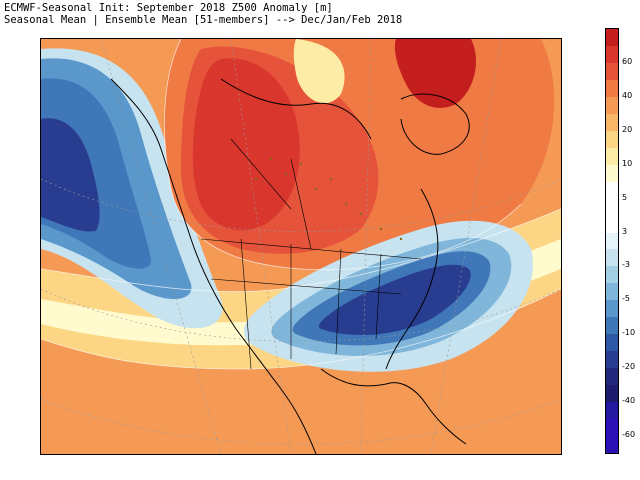 The image size is (640, 480). I want to click on colorbar-label: -40, so click(629, 401).